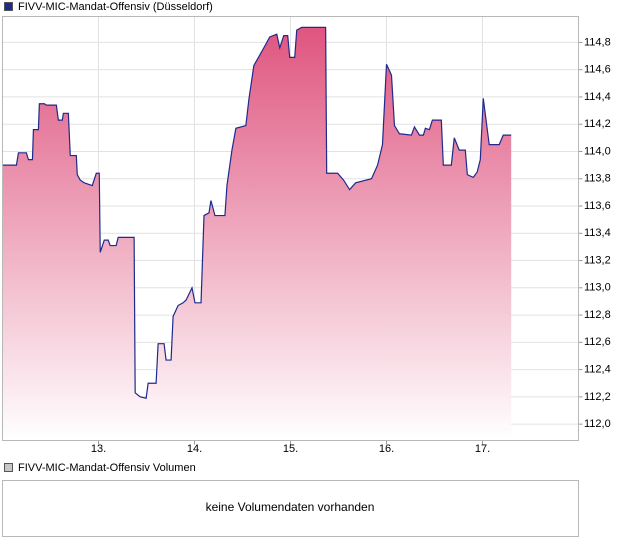 The width and height of the screenshot is (620, 546). Describe the element at coordinates (386, 449) in the screenshot. I see `x-tick-label: 16.` at that location.